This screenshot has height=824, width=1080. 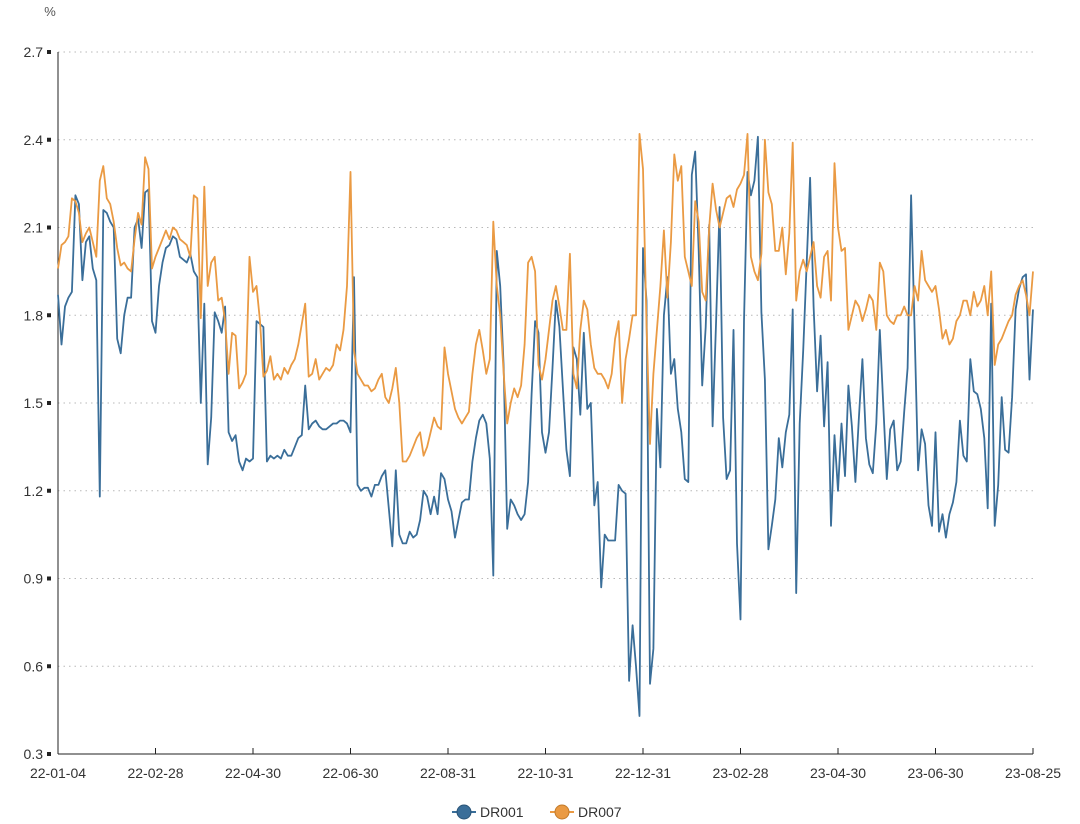 What do you see at coordinates (253, 773) in the screenshot?
I see `x-tick-label: 22-04-30` at bounding box center [253, 773].